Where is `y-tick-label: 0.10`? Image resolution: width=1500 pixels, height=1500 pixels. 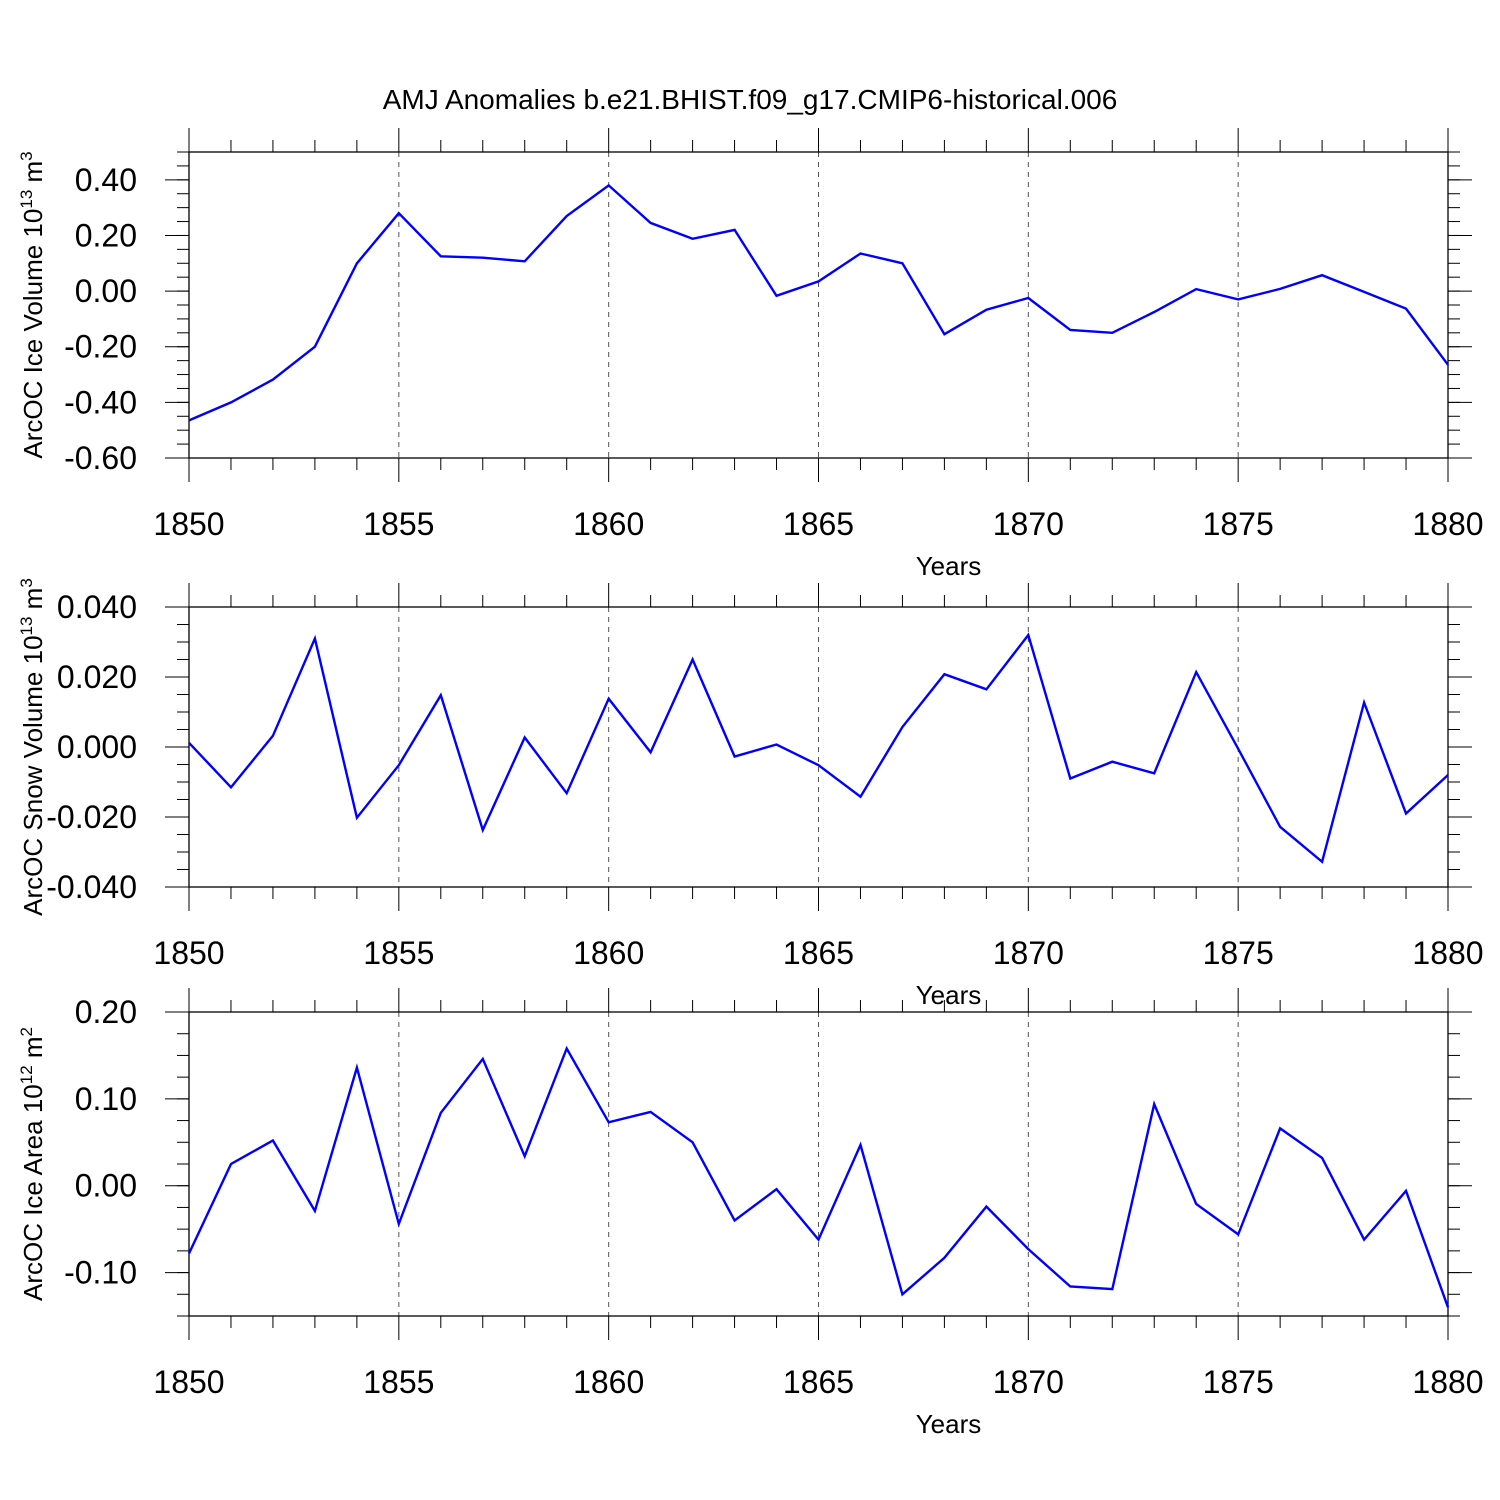 y-tick-label: 0.10 is located at coordinates (106, 1099).